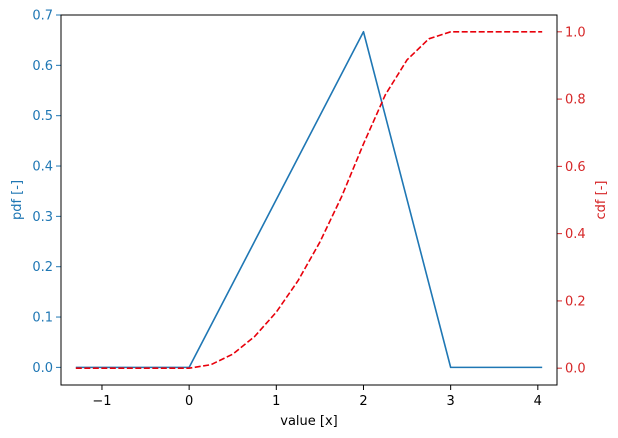 The width and height of the screenshot is (618, 438). Describe the element at coordinates (451, 401) in the screenshot. I see `x-tick-label: 3` at that location.